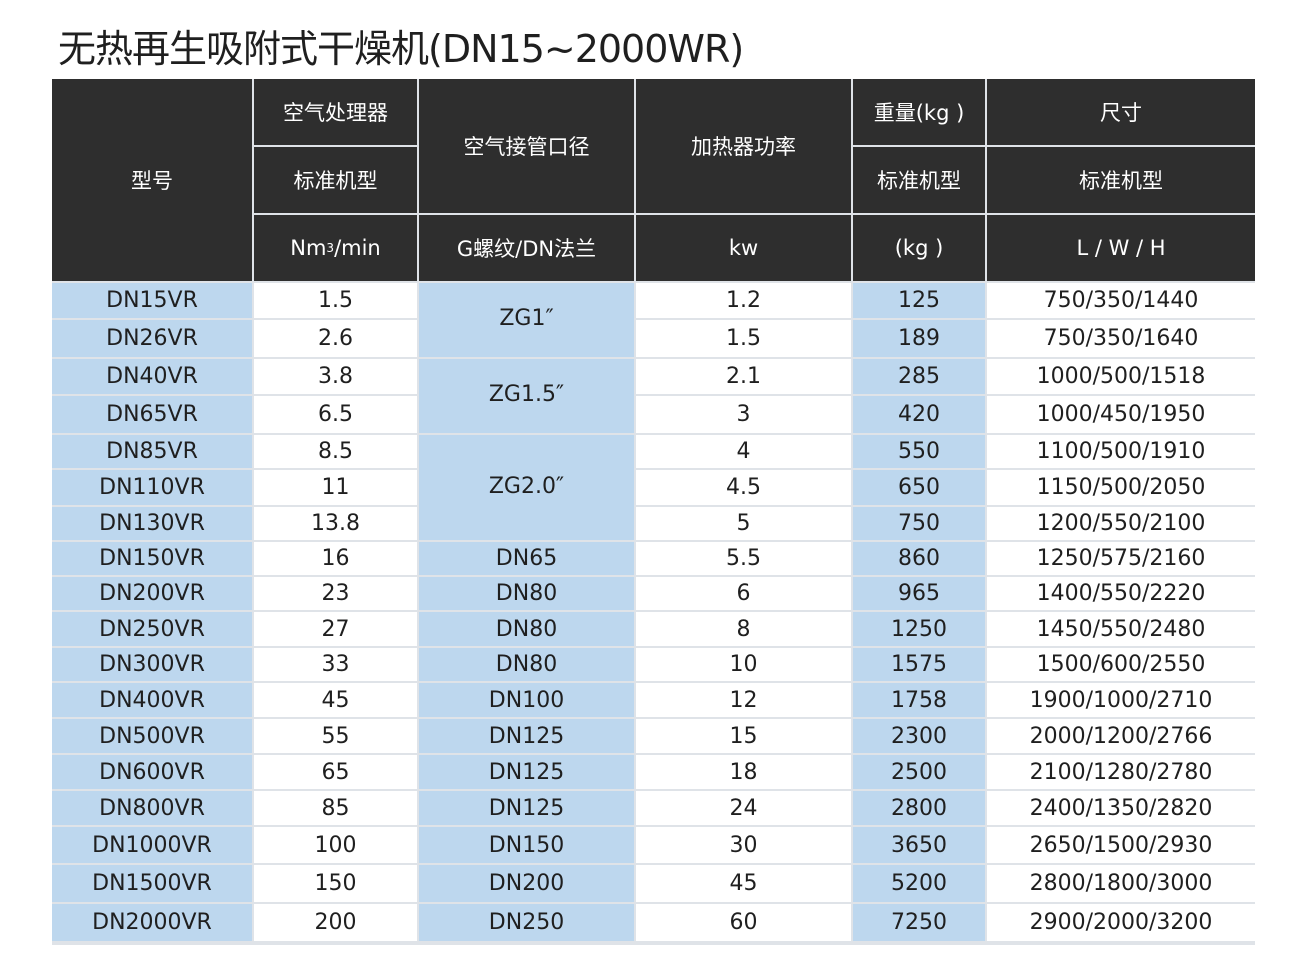  I want to click on header-pipe: 空气接管口径, so click(526, 146).